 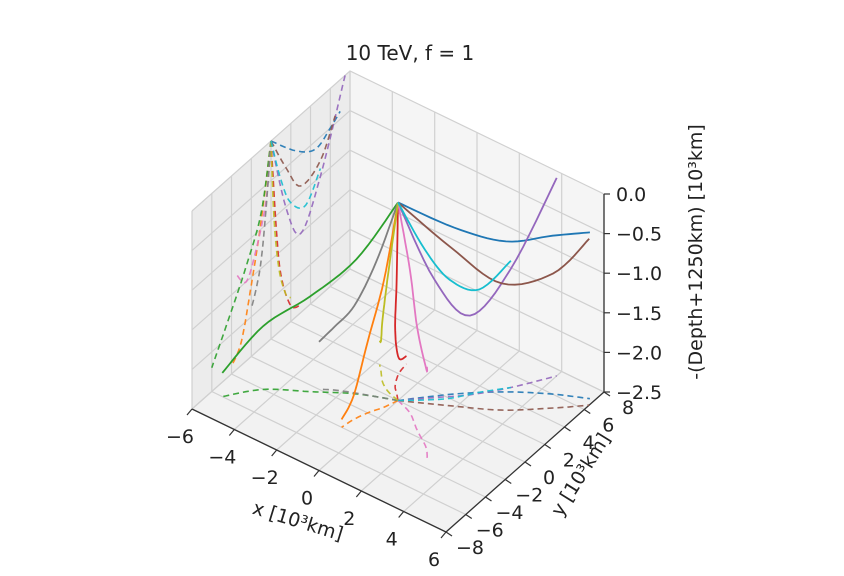 I want to click on z-tick-label: −1.5, so click(x=639, y=314).